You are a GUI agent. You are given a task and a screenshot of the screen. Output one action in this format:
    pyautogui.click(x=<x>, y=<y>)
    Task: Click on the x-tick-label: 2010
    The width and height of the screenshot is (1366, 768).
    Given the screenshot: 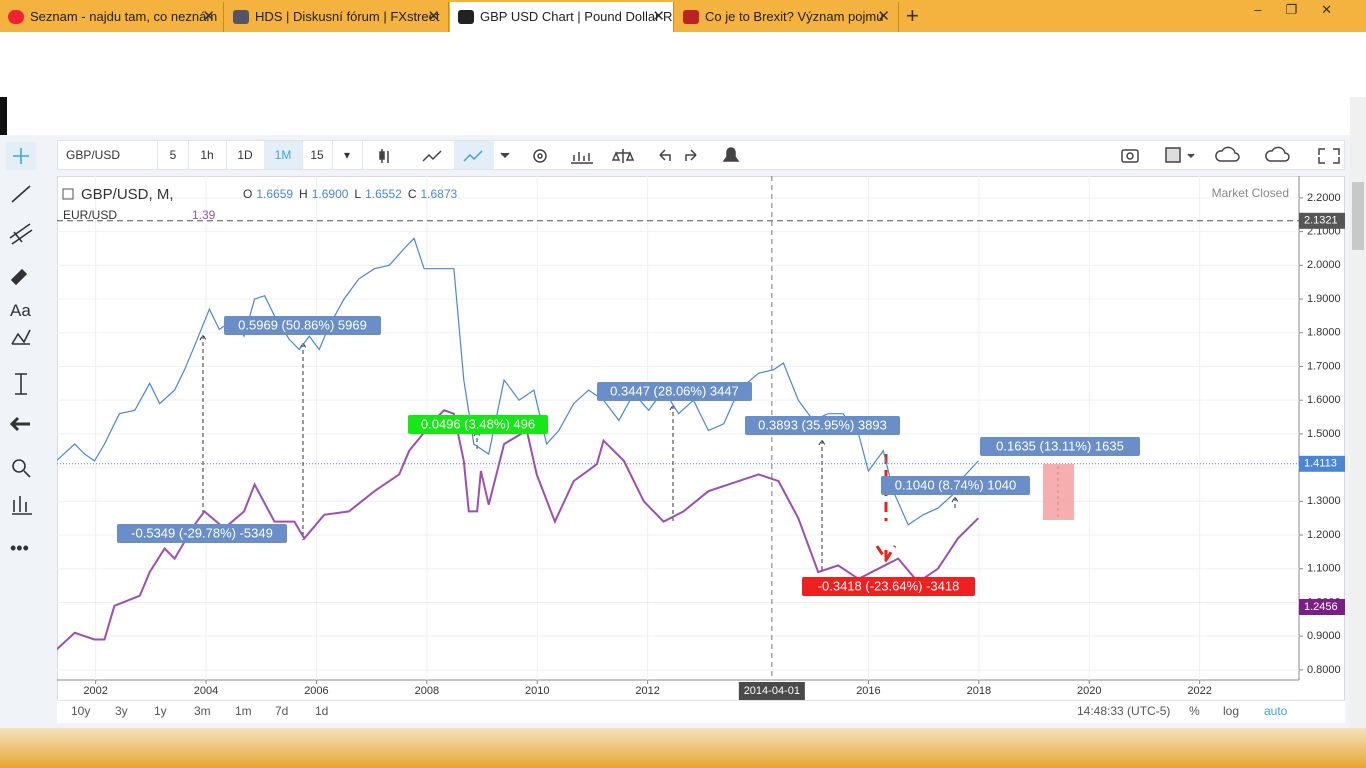 What is the action you would take?
    pyautogui.click(x=537, y=691)
    